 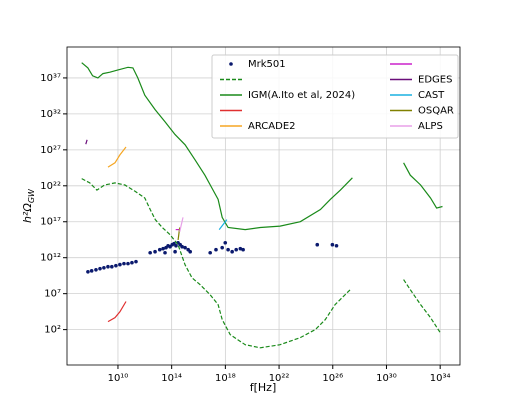 I want to click on x-axis-label: f[Hz], so click(x=263, y=387).